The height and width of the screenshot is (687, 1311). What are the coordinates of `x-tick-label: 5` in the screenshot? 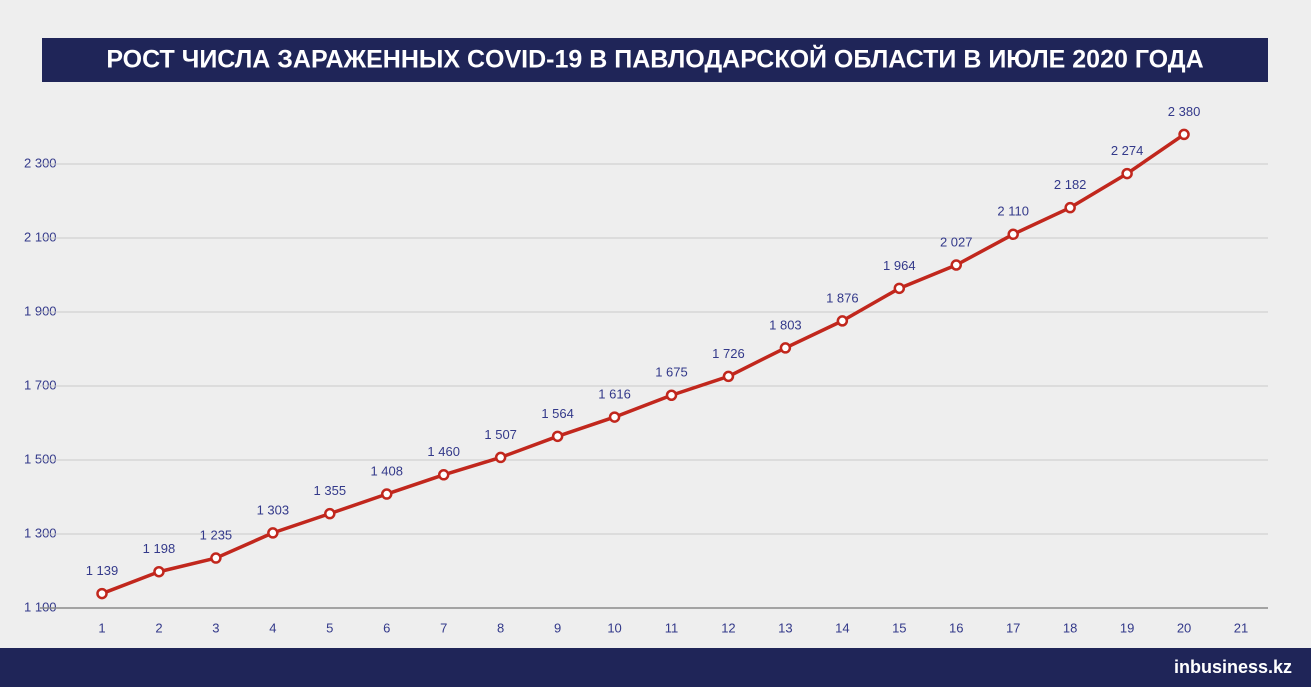 It's located at (329, 627).